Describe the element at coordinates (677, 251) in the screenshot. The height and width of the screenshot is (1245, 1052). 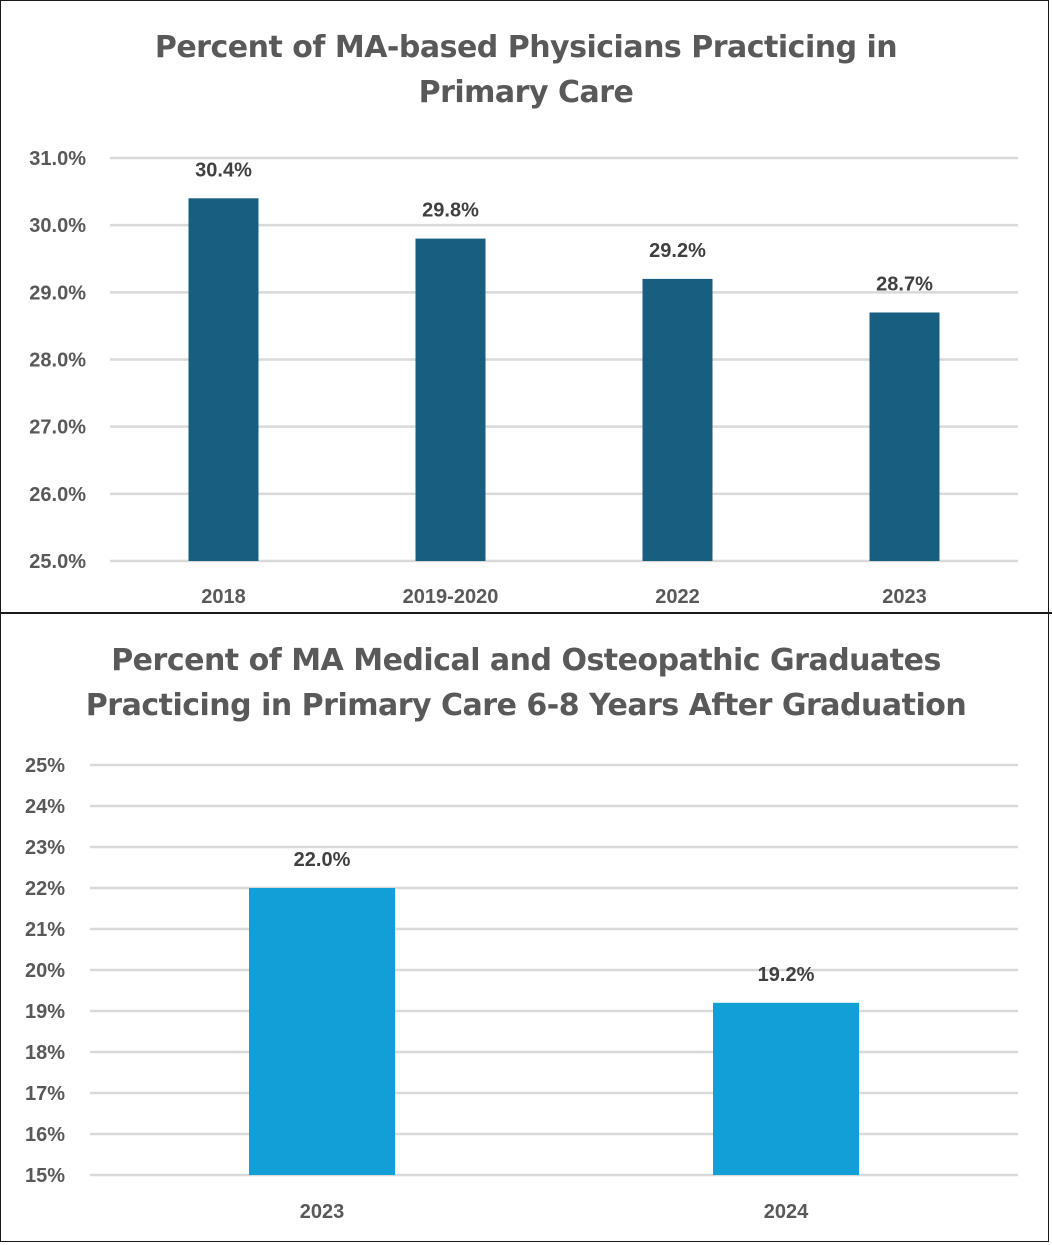
I see `chart-1-data-label: 29.2%` at that location.